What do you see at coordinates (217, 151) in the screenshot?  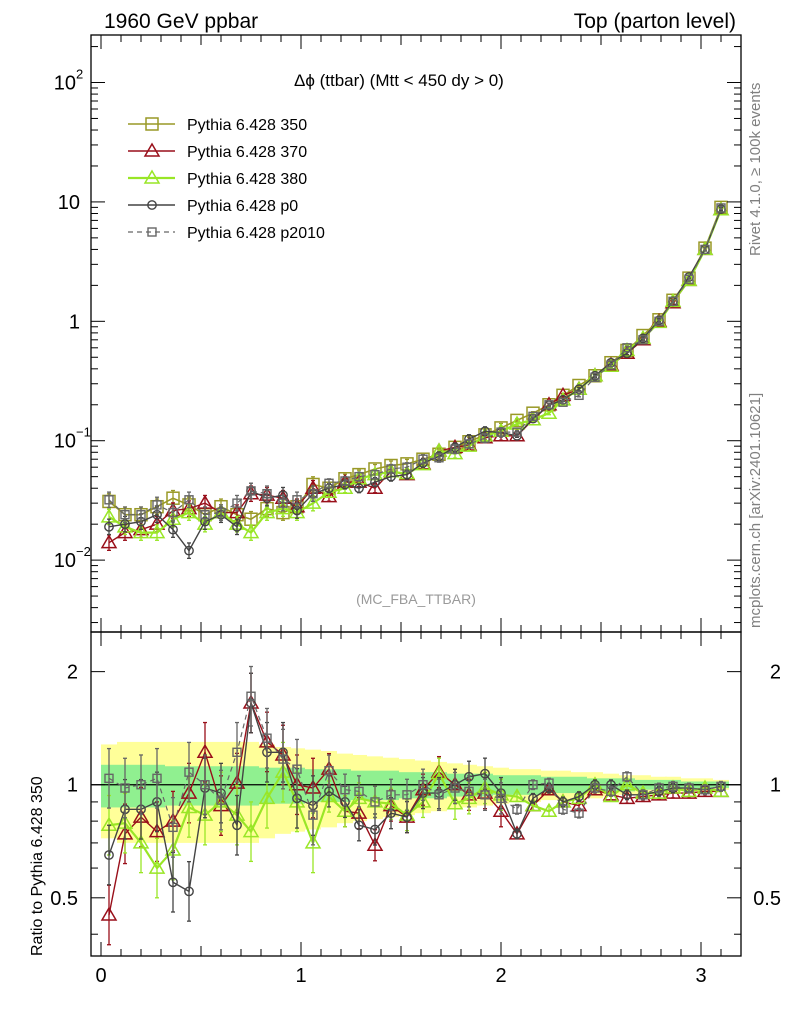 I see `legend-item-p370: Pythia 6.428 370` at bounding box center [217, 151].